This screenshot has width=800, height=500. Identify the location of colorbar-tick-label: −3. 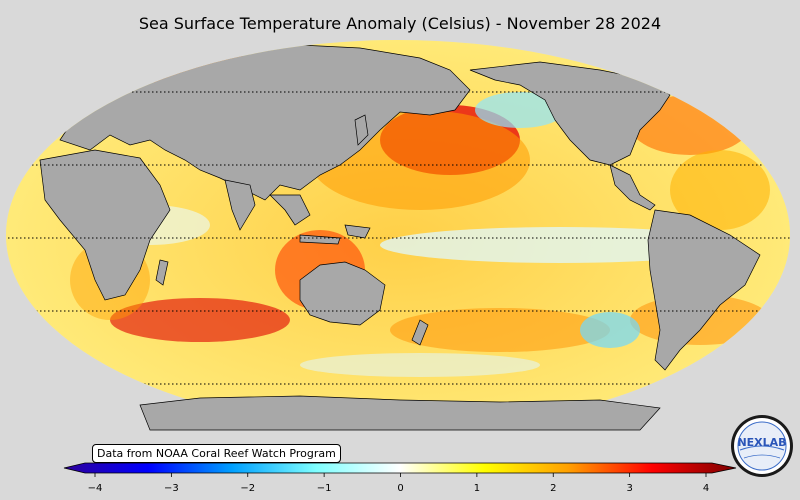
(171, 488).